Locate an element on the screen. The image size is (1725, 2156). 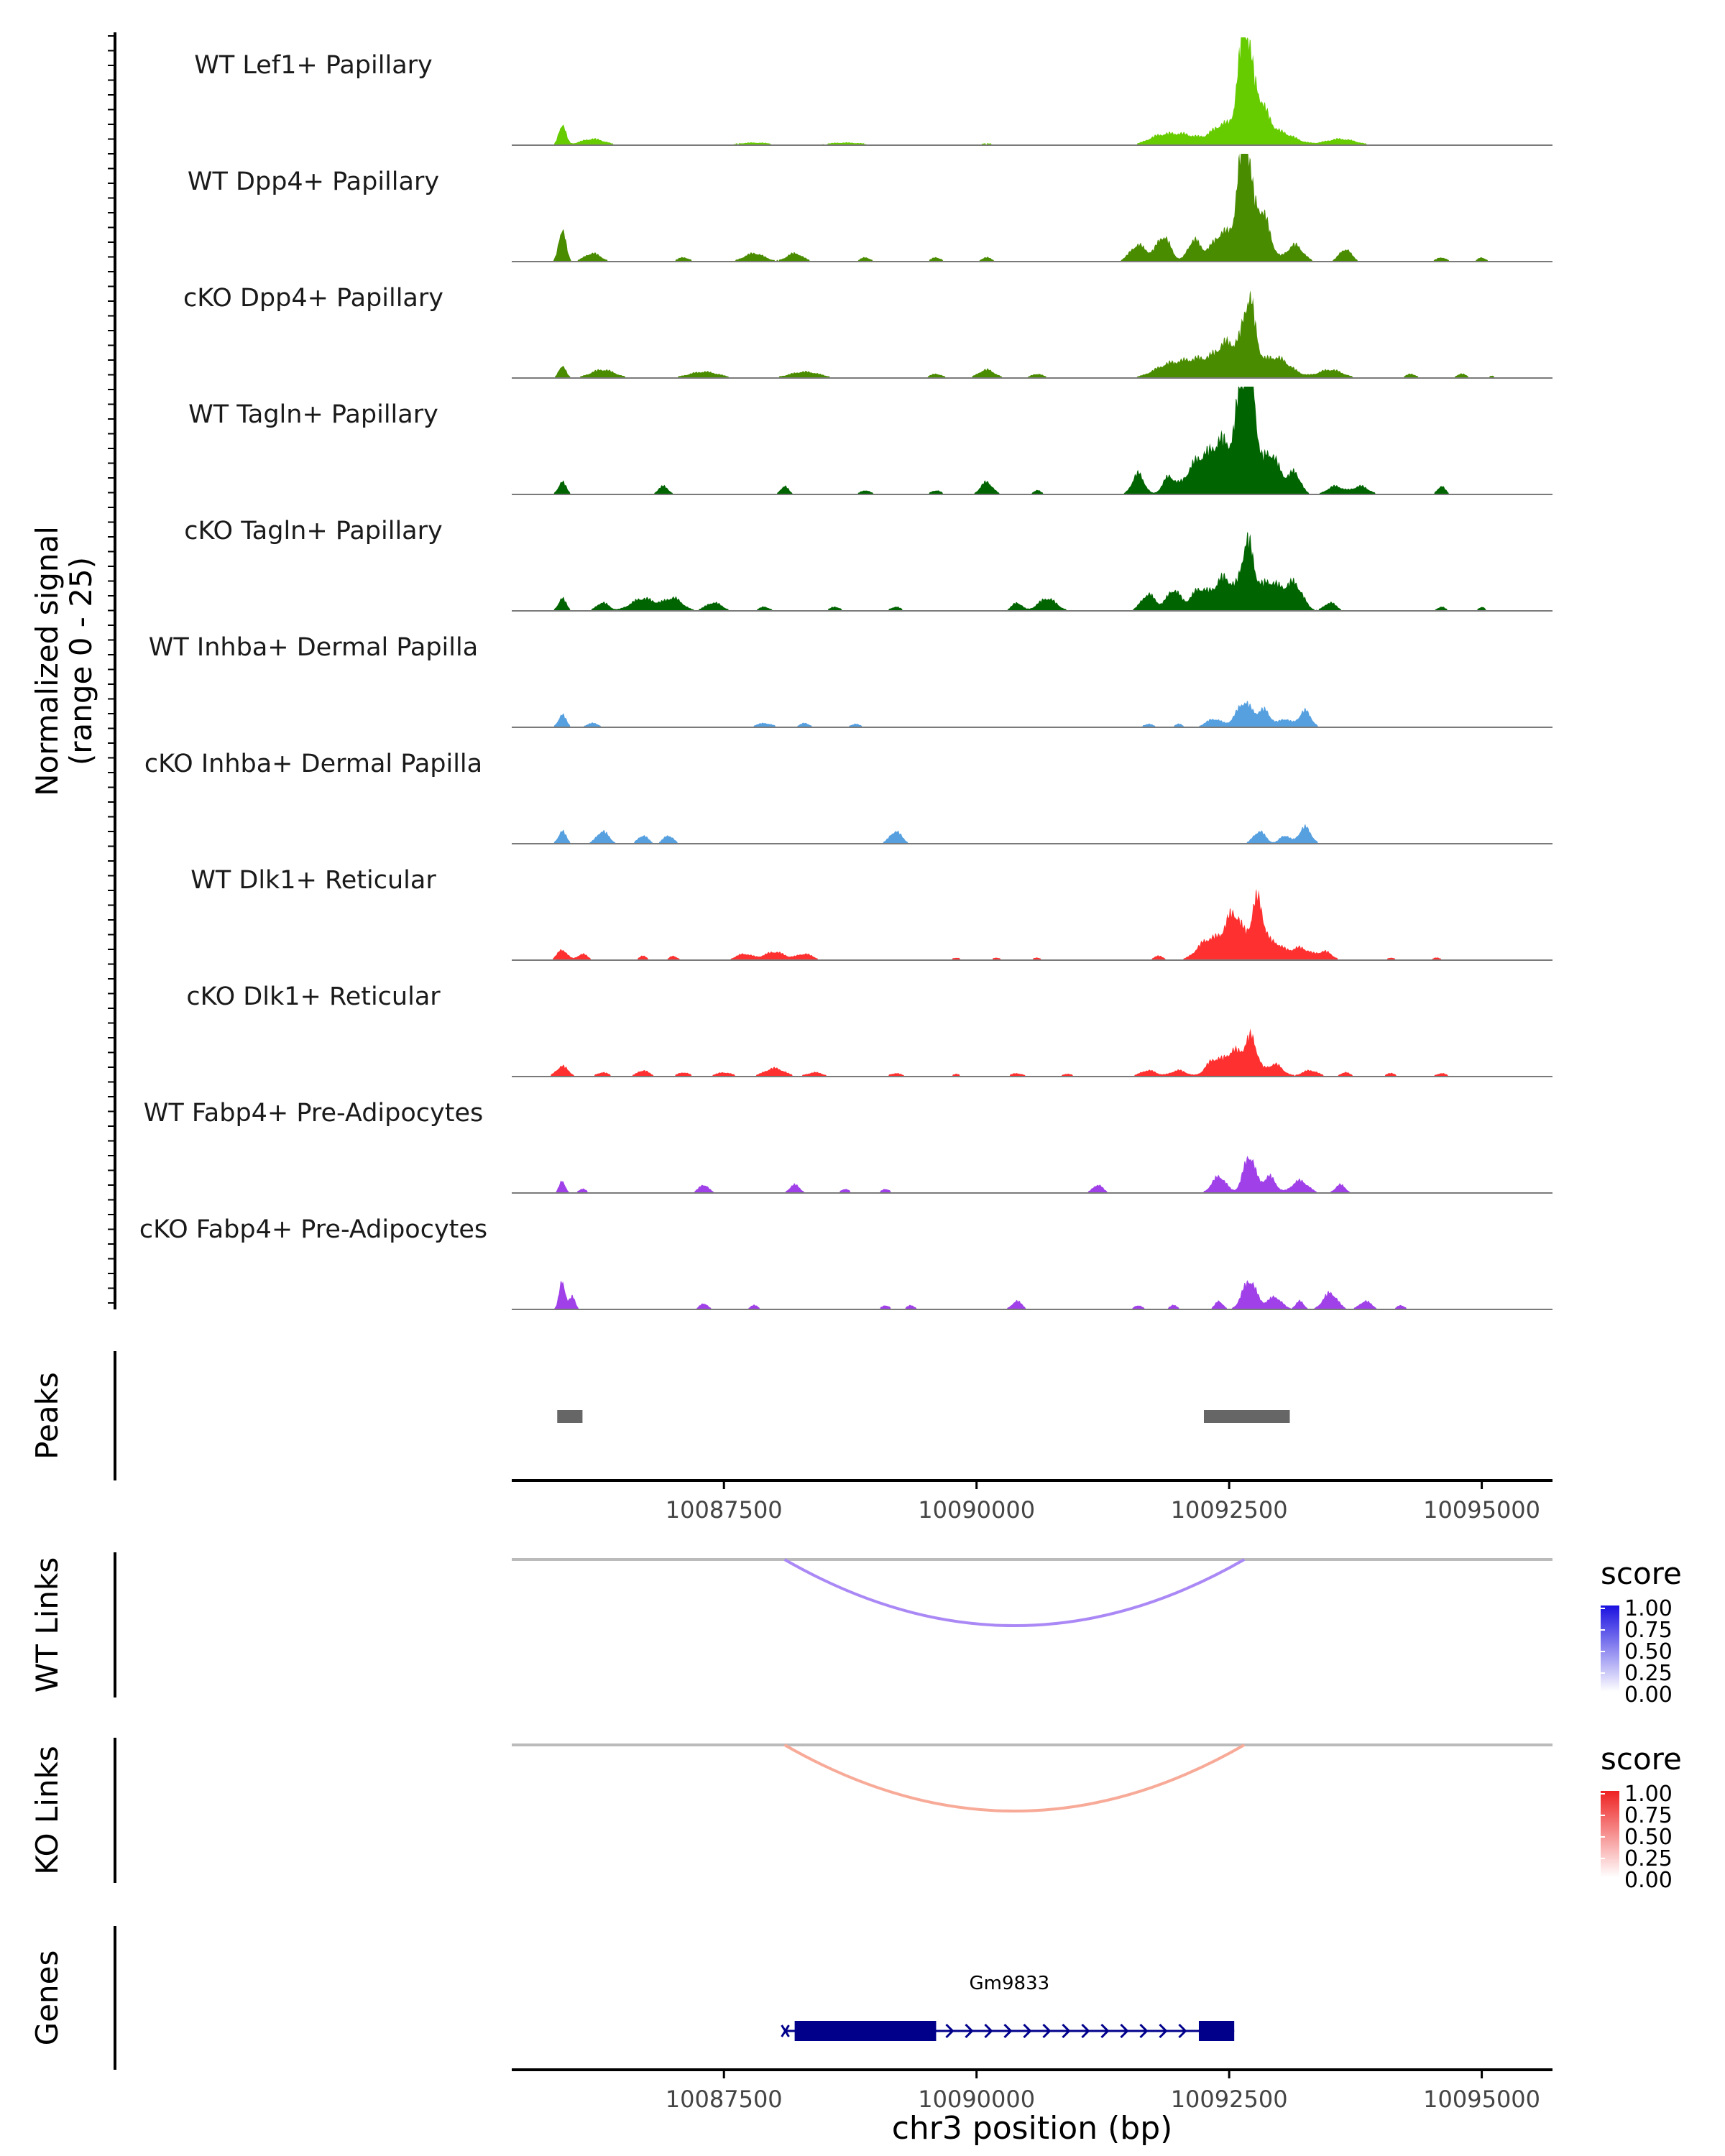
coverage-track: cKO Dlk1+ Reticular is located at coordinates (869, 1029).